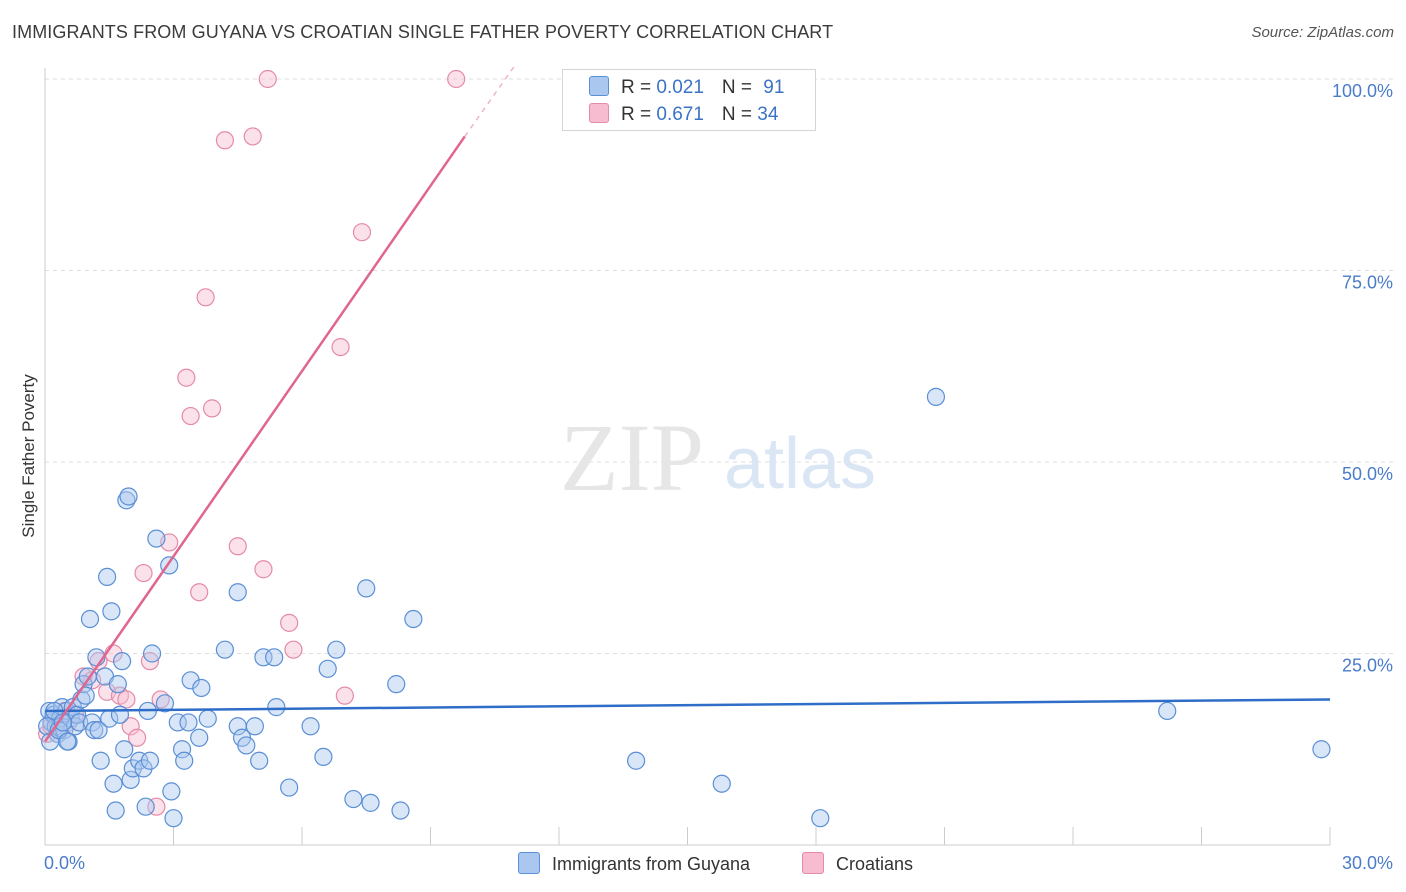 The height and width of the screenshot is (892, 1406). Describe the element at coordinates (1367, 863) in the screenshot. I see `x-tick-label: 30.0%` at that location.